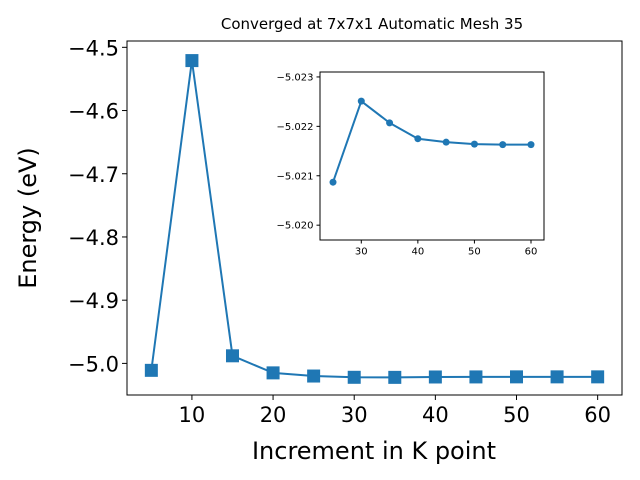 The height and width of the screenshot is (480, 640). Describe the element at coordinates (294, 77) in the screenshot. I see `inset-y-tick-label: −5.023` at that location.